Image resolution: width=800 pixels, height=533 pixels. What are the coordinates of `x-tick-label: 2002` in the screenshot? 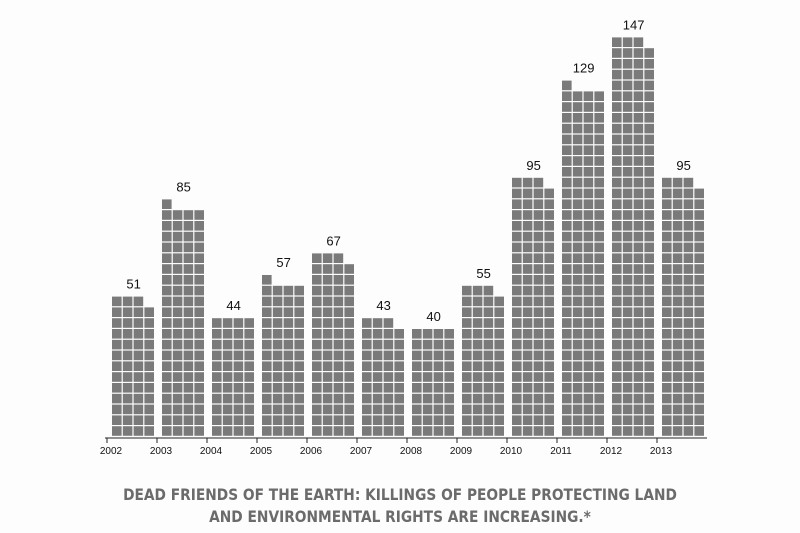 It's located at (111, 451).